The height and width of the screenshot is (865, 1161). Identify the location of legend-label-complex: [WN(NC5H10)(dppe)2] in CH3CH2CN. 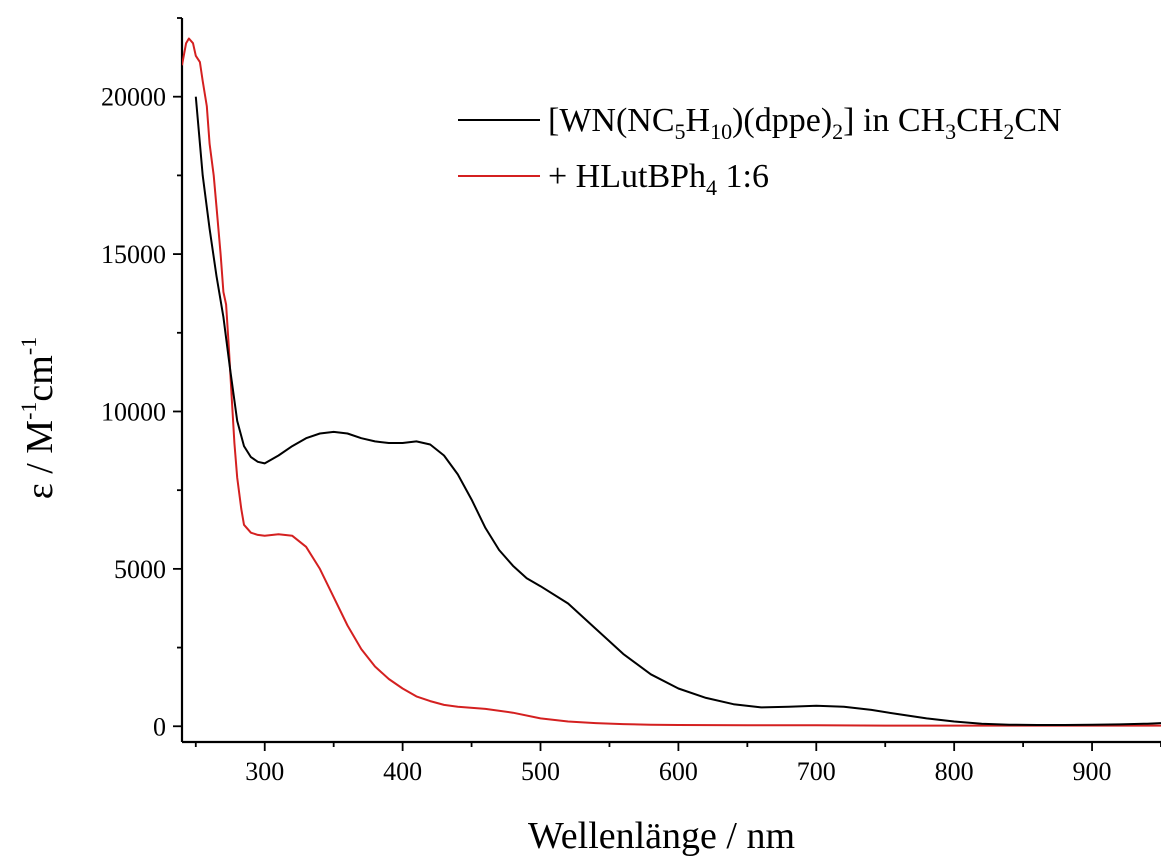
(805, 123).